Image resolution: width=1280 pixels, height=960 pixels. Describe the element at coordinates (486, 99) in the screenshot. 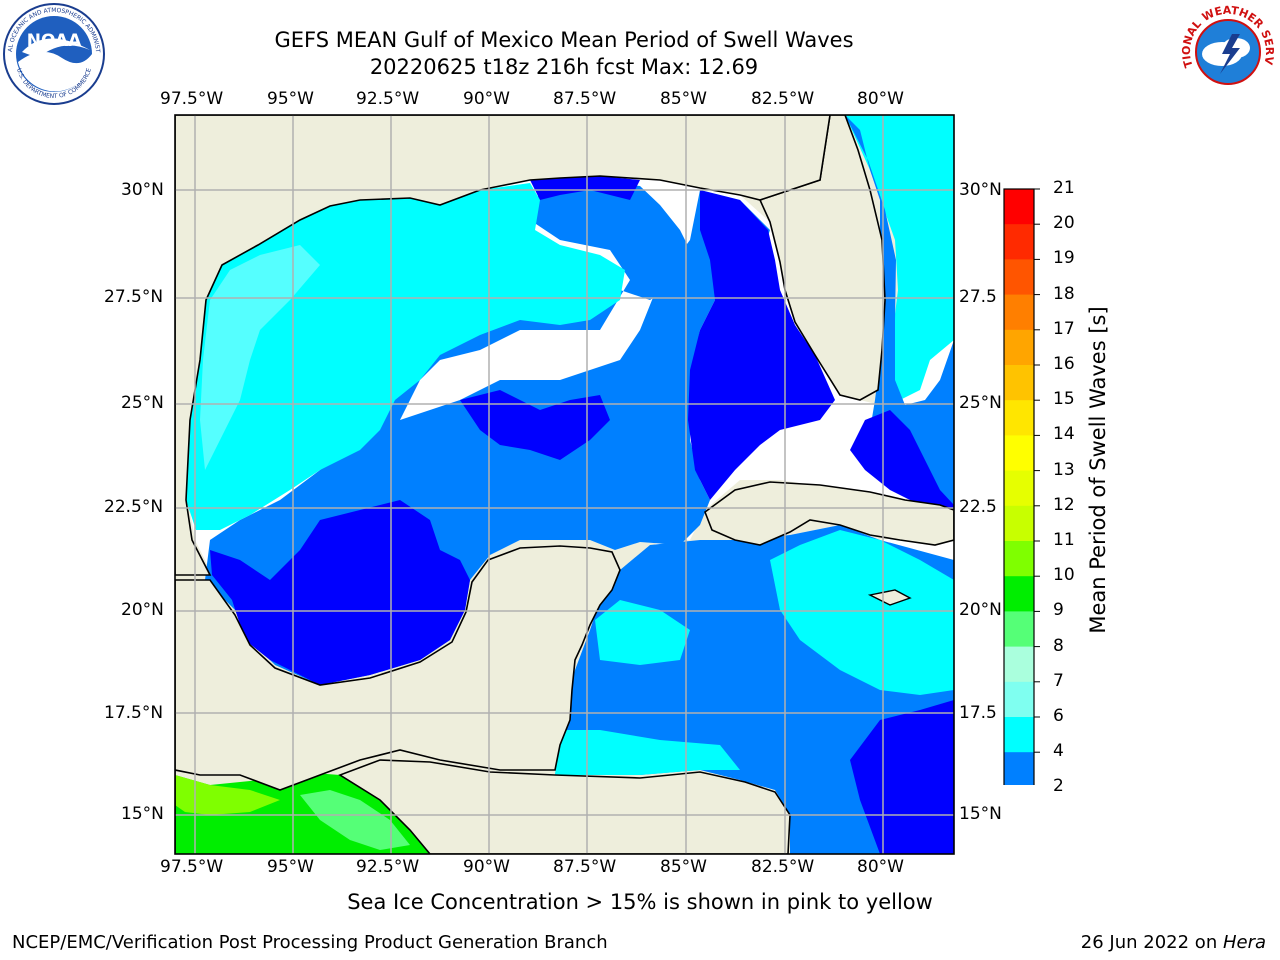

I see `lon-label-top: 90°W` at that location.